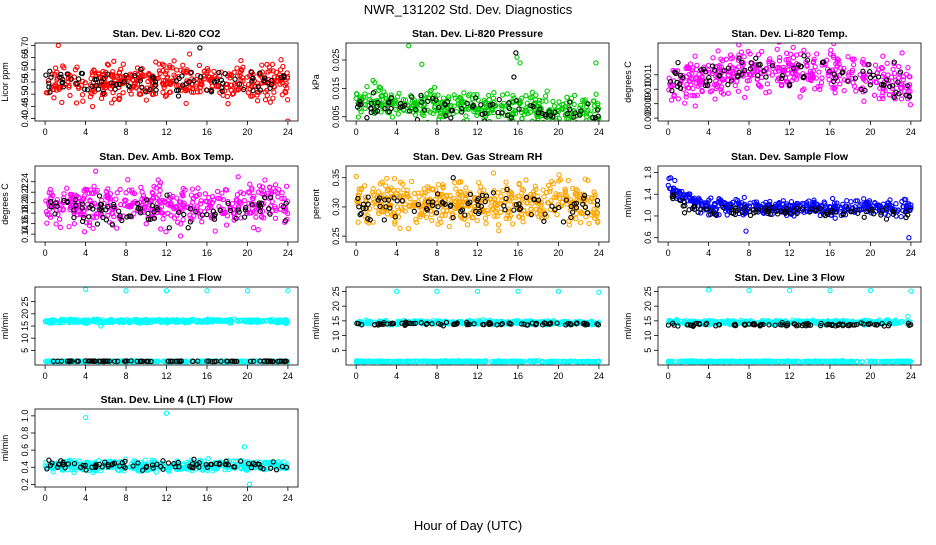 This screenshot has width=936, height=545. Describe the element at coordinates (336, 60) in the screenshot. I see `y-tick-label: 0.025` at that location.